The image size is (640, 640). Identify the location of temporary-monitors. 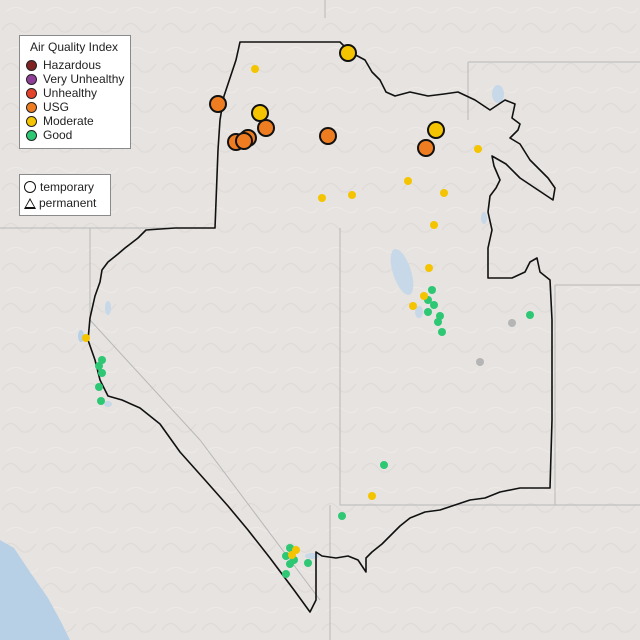
(327, 100).